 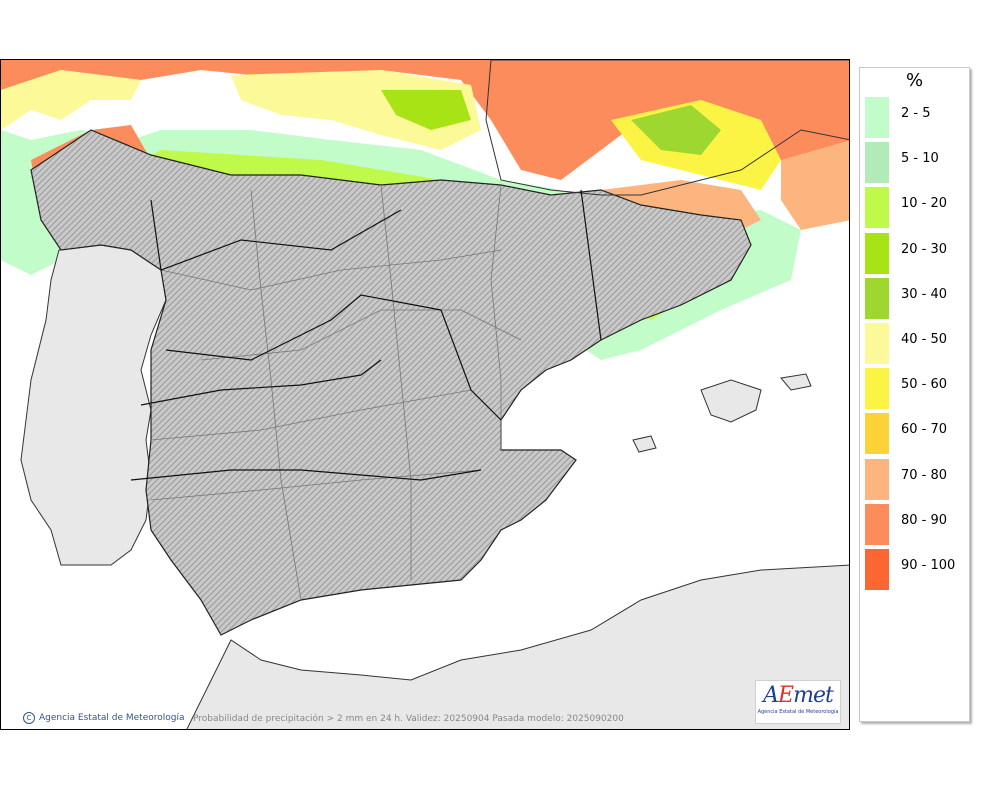 What do you see at coordinates (29, 718) in the screenshot?
I see `copyright-icon: C` at bounding box center [29, 718].